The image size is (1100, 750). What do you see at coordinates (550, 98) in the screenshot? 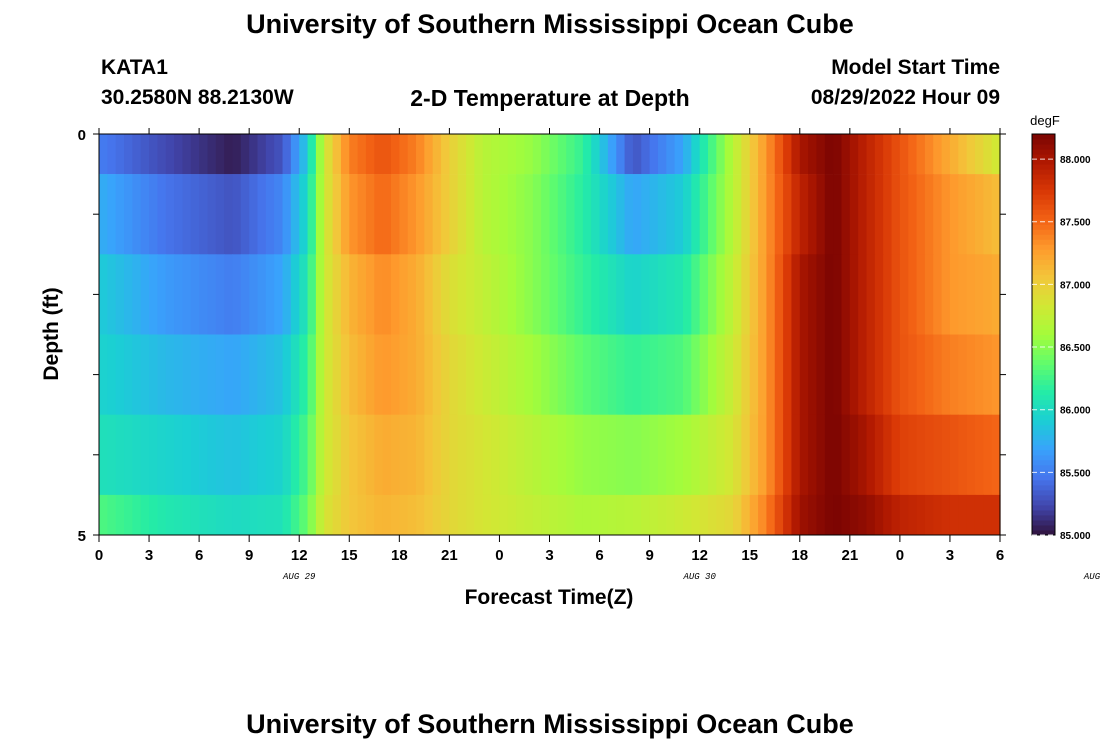
I see `plot-title: 2-D Temperature at Depth` at bounding box center [550, 98].